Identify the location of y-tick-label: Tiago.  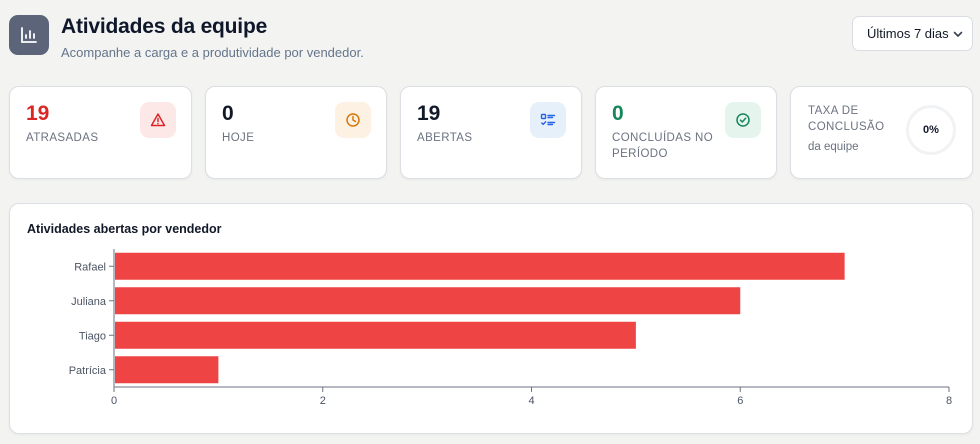
(92, 336).